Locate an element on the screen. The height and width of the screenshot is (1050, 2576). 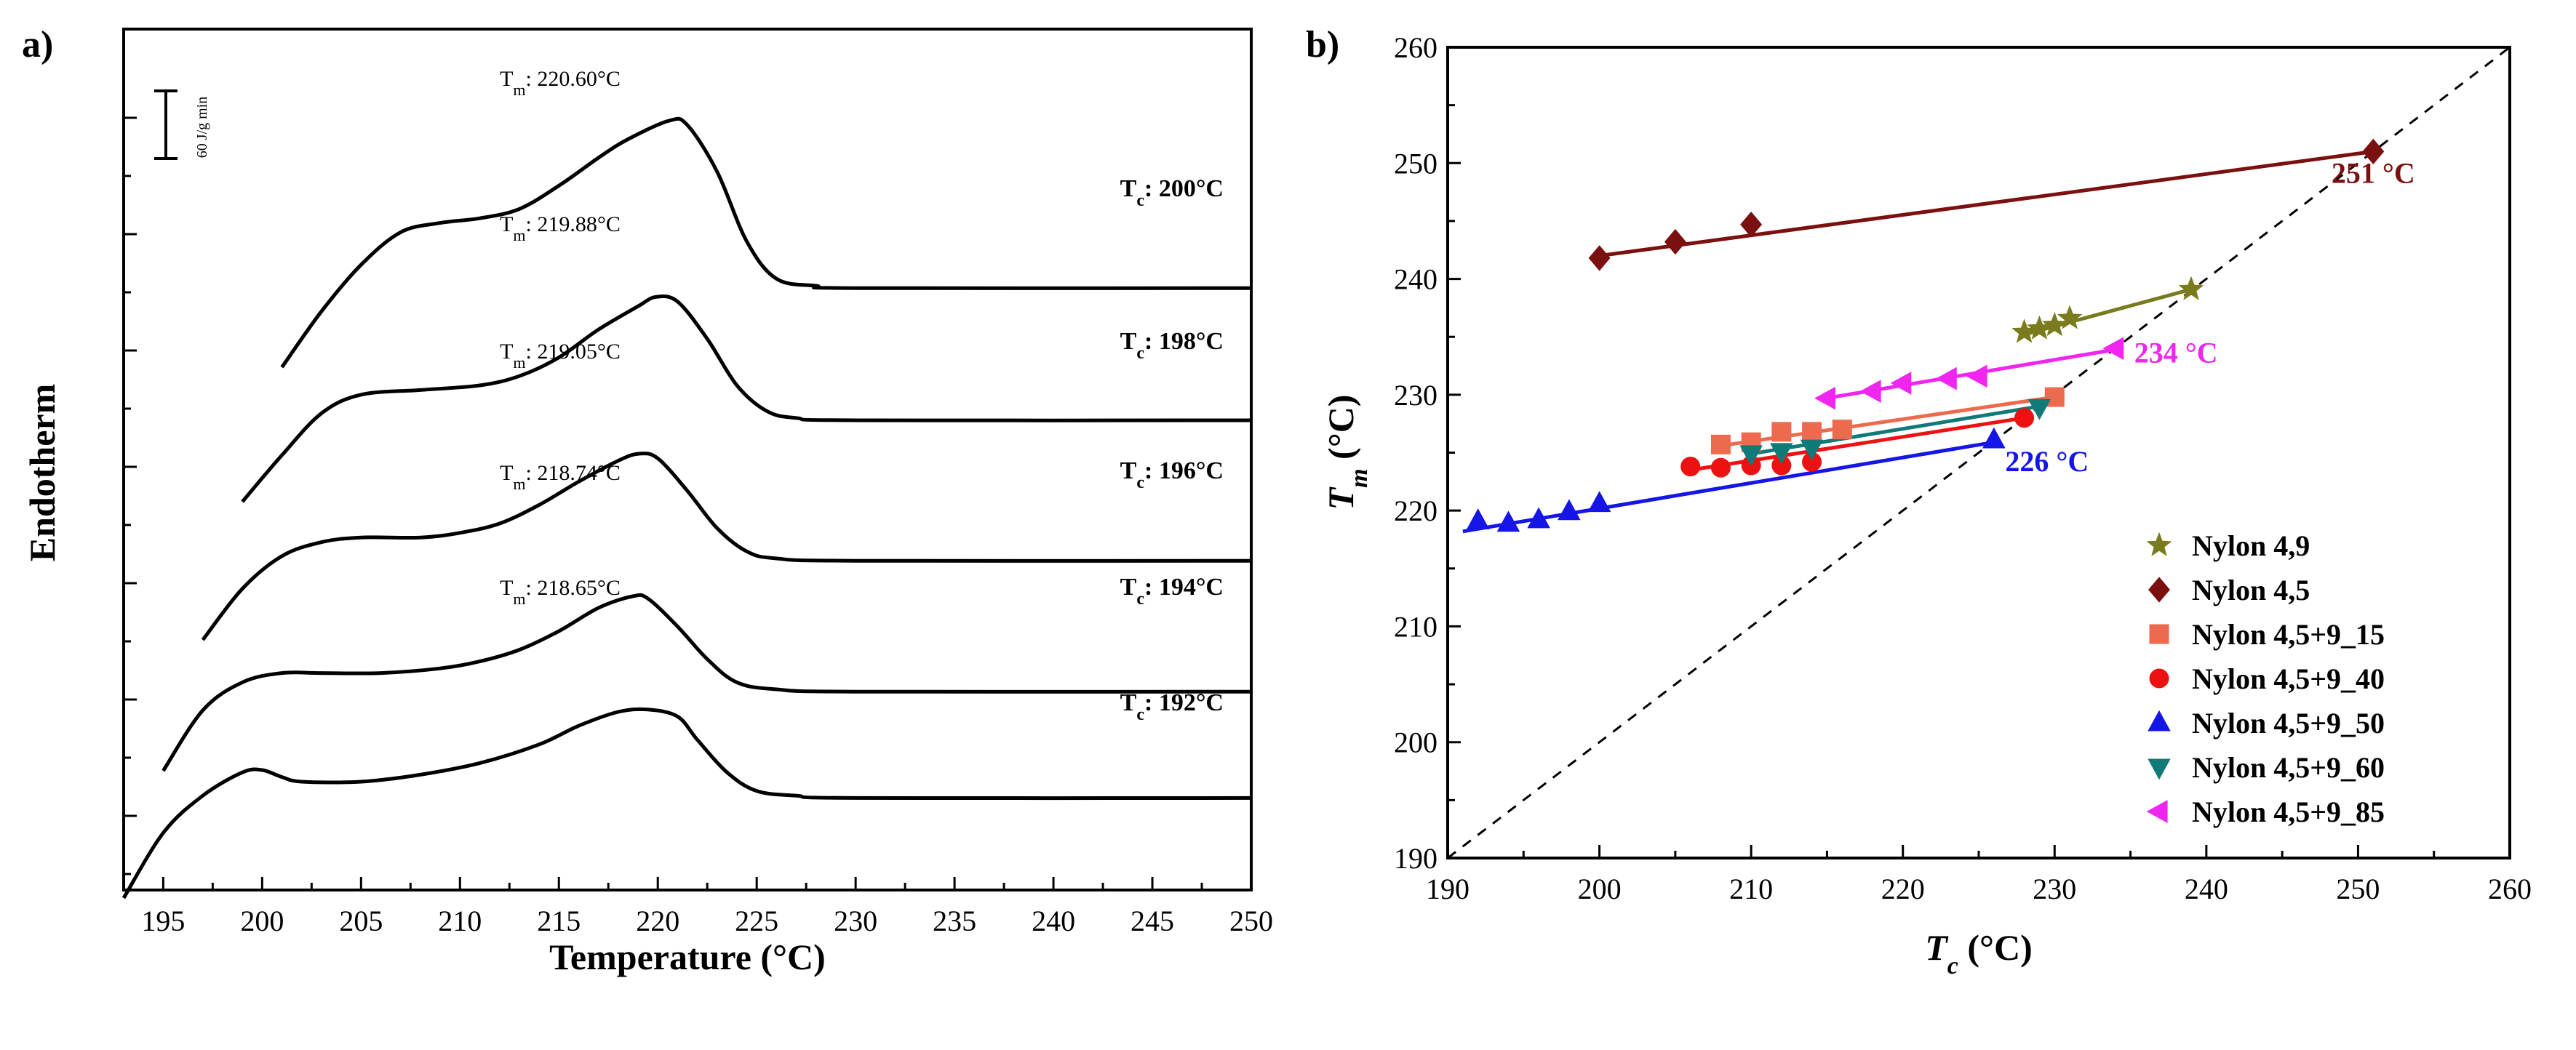
panel-b-x-ticks: 190 200 210 220 230 240 250 260 is located at coordinates (1979, 875).